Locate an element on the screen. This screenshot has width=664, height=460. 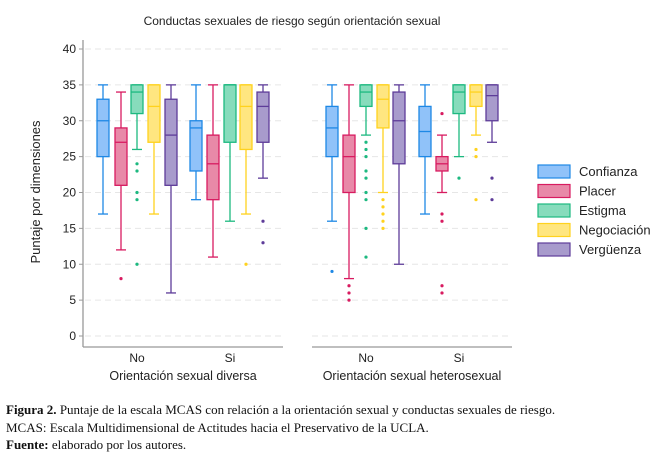
y-tick-label: 30 is located at coordinates (70, 121).